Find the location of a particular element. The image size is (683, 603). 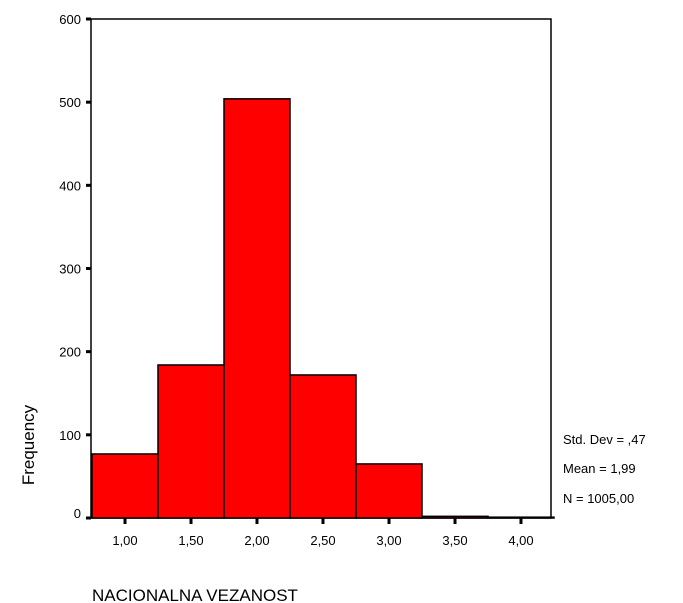

x-axis-title: NACIONALNA VEZANOST is located at coordinates (195, 594).